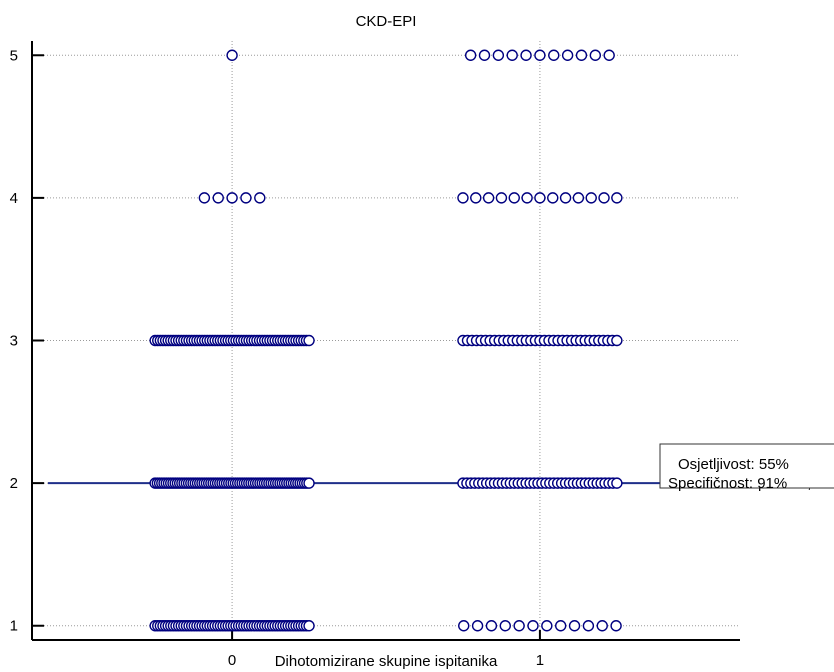  I want to click on y-ticks: 1 2 3 4 5, so click(27, 341).